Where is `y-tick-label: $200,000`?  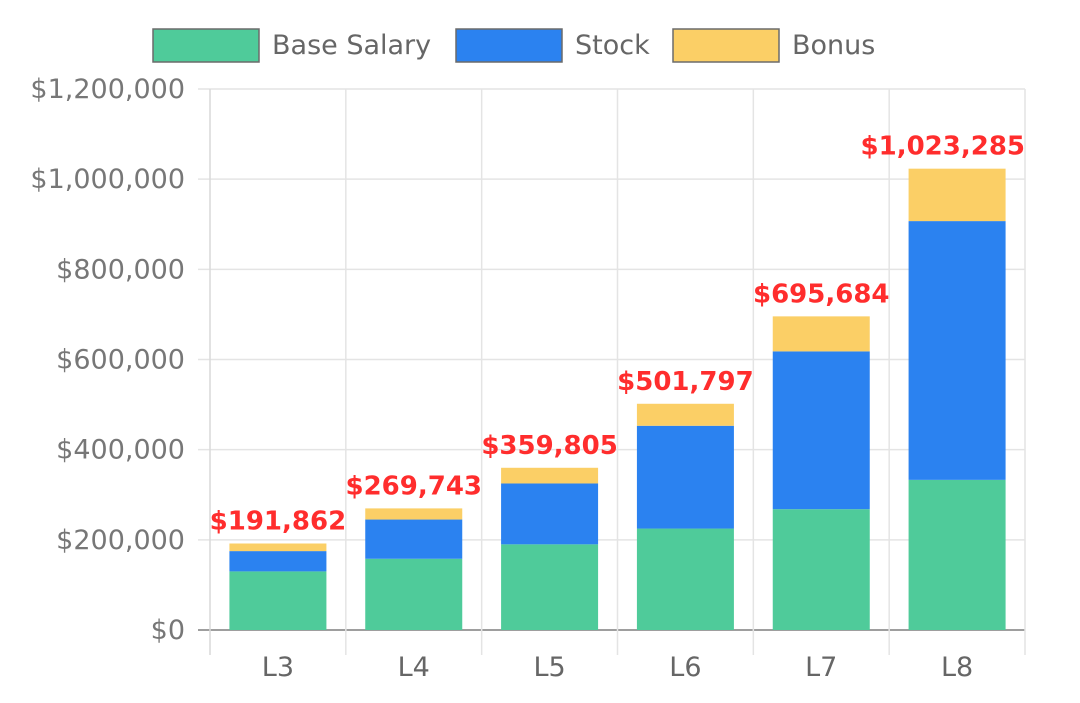
y-tick-label: $200,000 is located at coordinates (120, 540).